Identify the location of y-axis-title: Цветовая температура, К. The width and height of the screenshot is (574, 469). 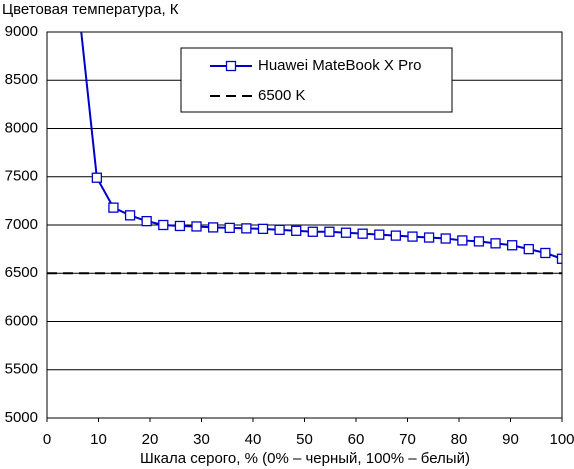
(90, 9).